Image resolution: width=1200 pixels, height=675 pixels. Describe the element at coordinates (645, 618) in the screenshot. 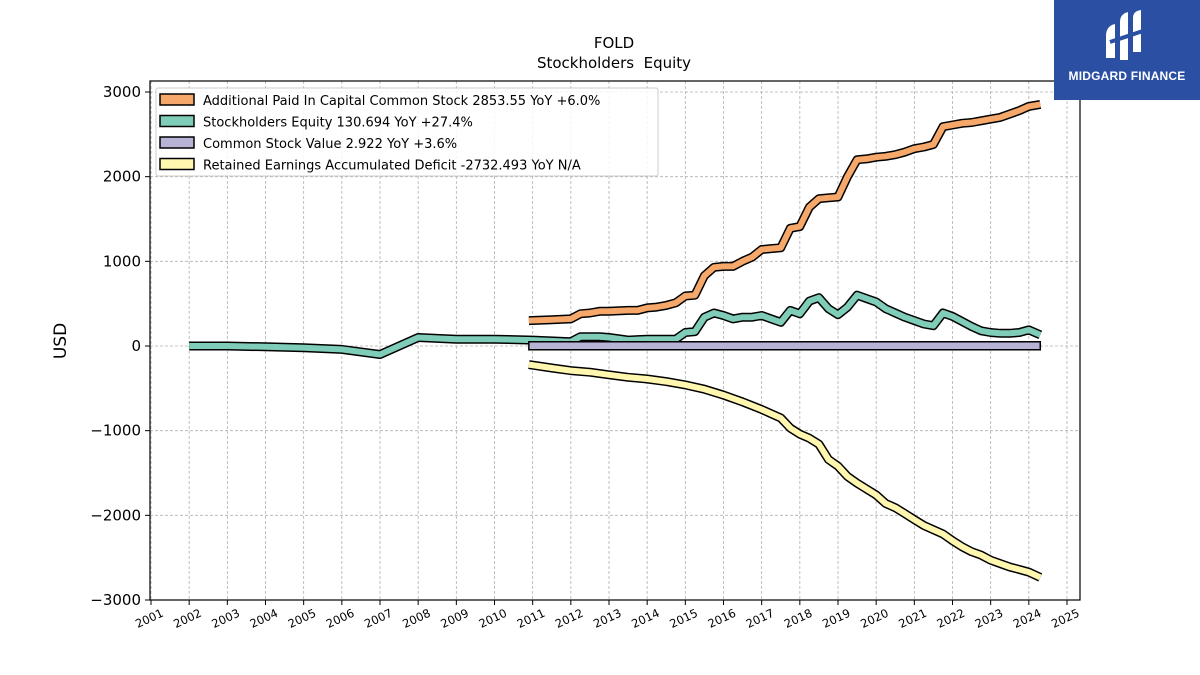

I see `x-tick-label: 2014` at that location.